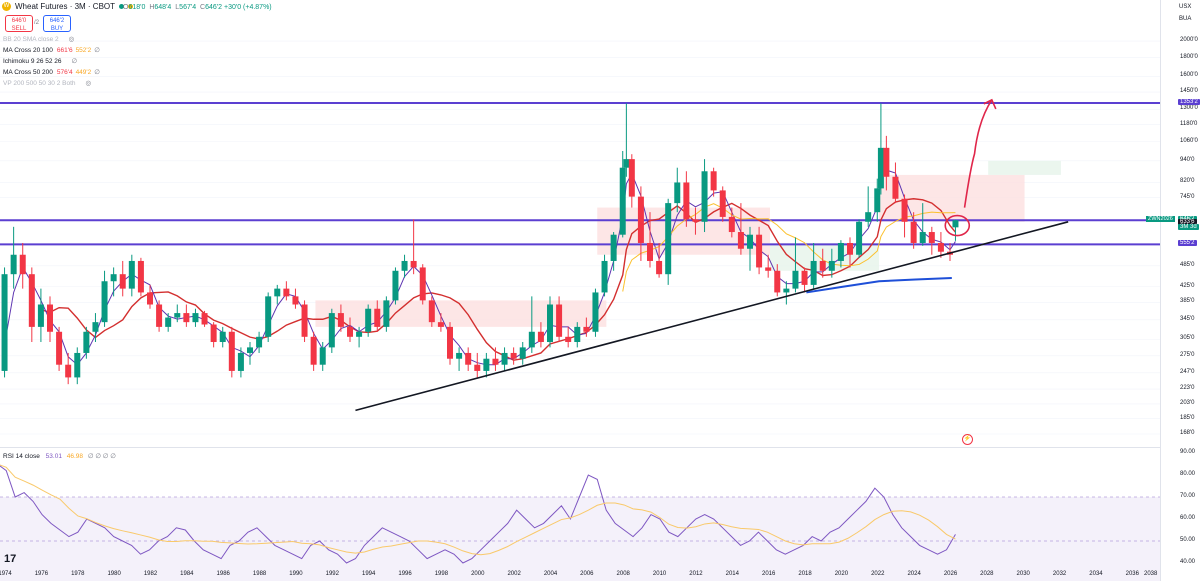 Image resolution: width=1200 pixels, height=581 pixels. I want to click on highlight-circle, so click(957, 225).